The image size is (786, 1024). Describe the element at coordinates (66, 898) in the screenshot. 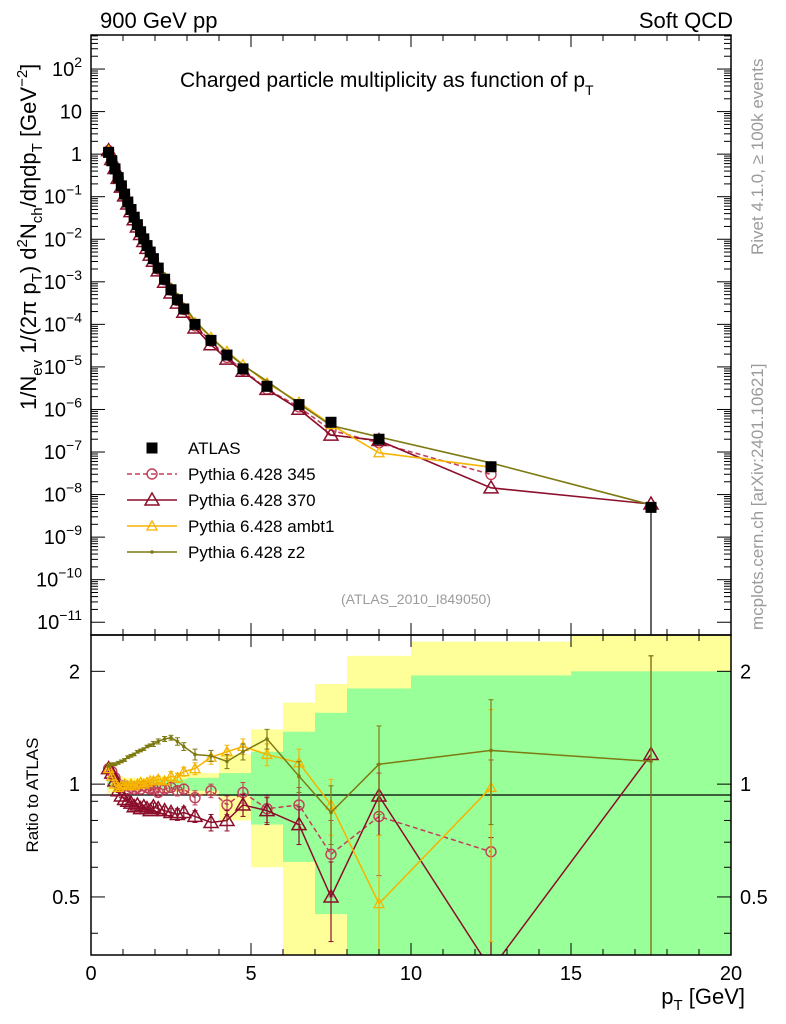

I see `ratio-tick-label: 0.5` at that location.